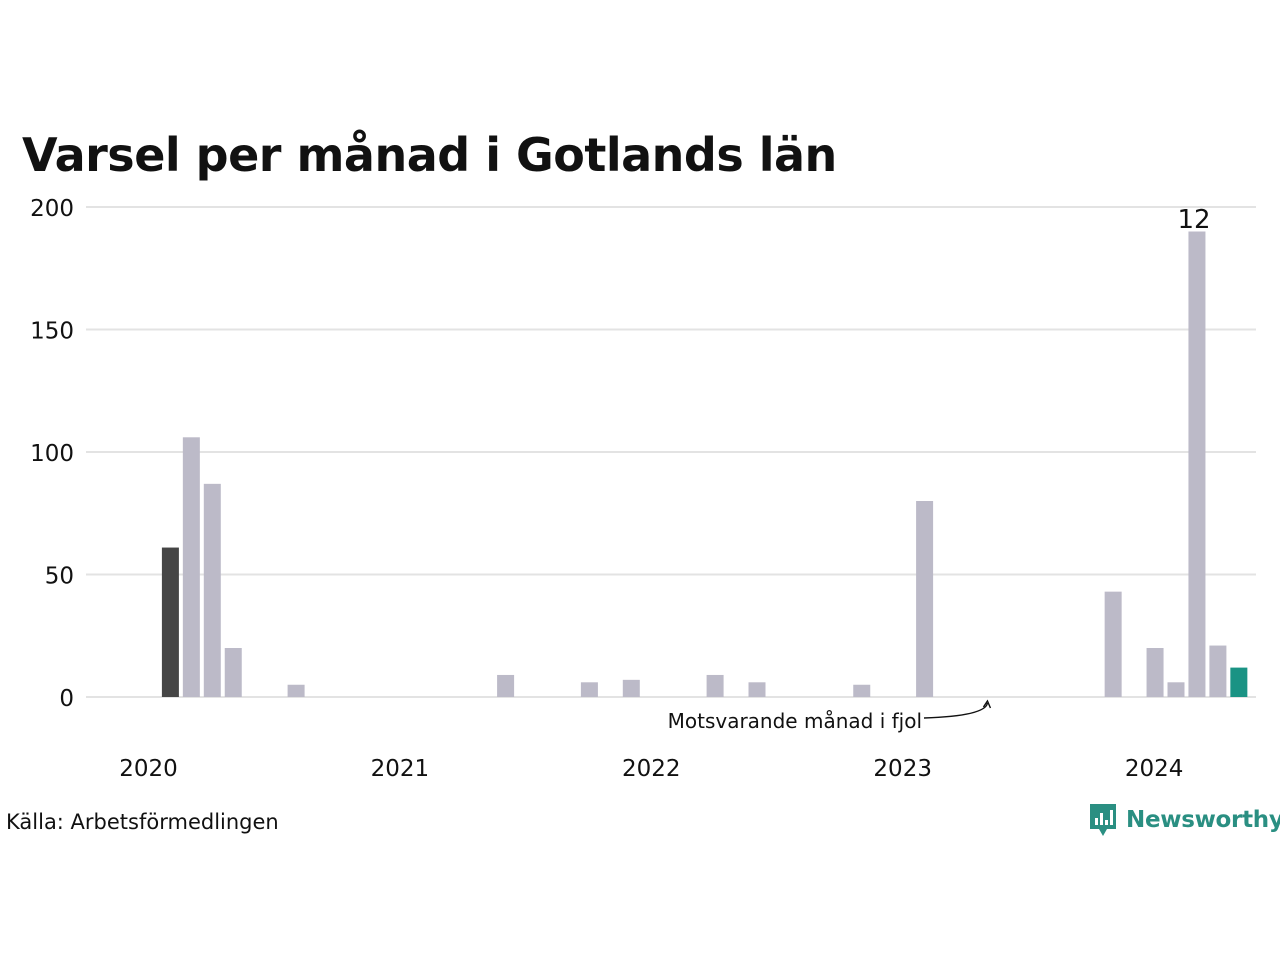  Describe the element at coordinates (651, 769) in the screenshot. I see `x-tick-label: 2022` at that location.